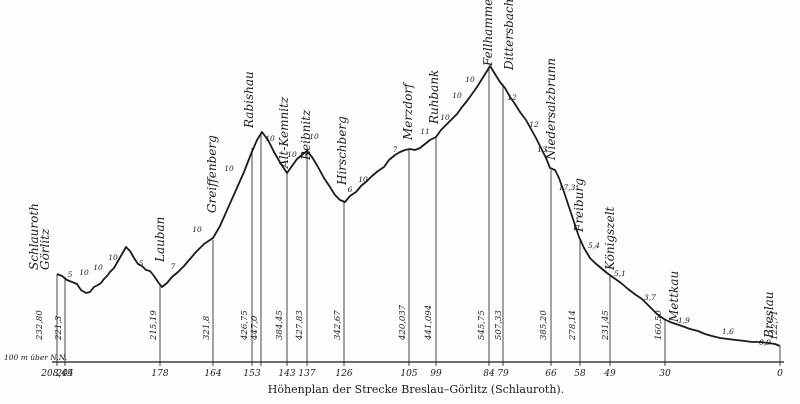  I want to click on station-km: 153, so click(251, 374).